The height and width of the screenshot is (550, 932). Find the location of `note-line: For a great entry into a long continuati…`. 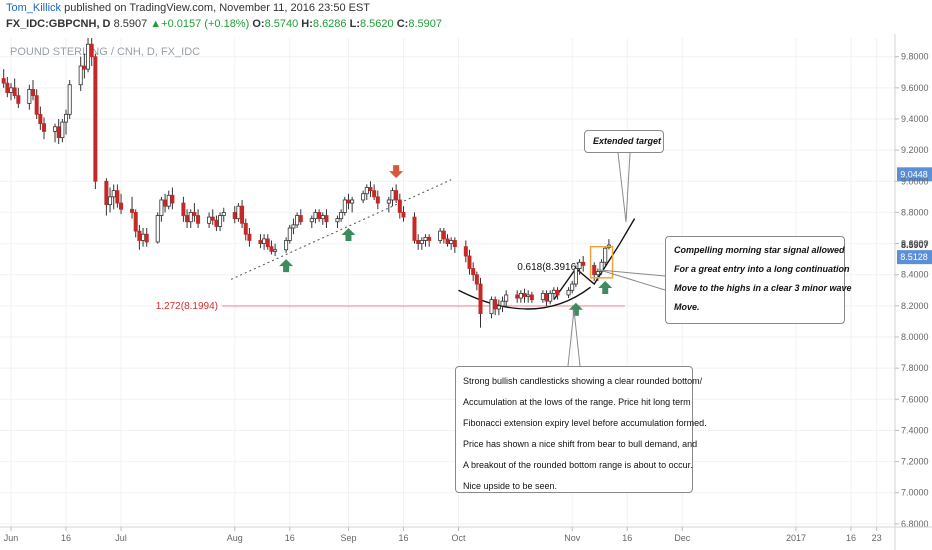

note-line: For a great entry into a long continuati… is located at coordinates (762, 269).